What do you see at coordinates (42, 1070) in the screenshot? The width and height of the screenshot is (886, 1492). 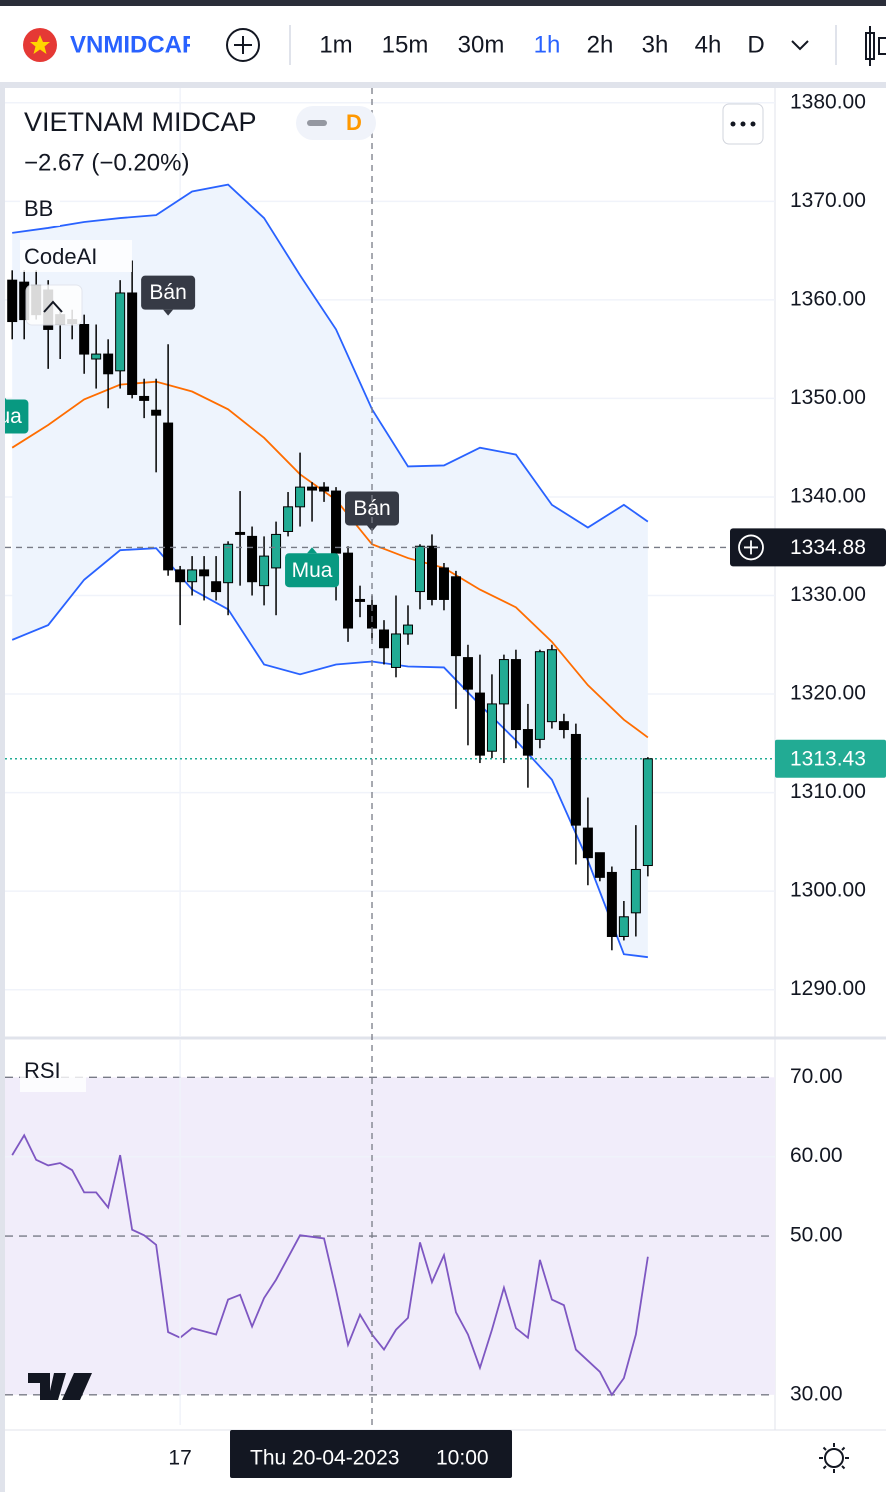 I see `rsi-title: RSI` at bounding box center [42, 1070].